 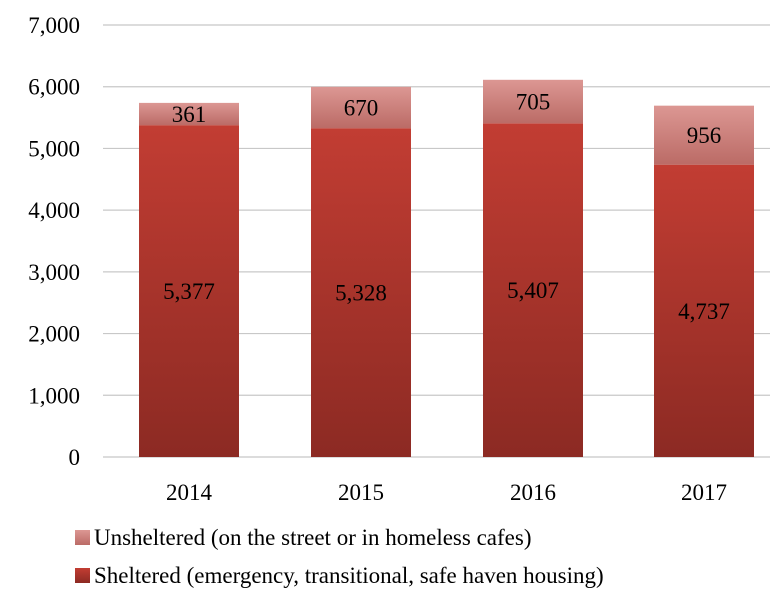 I want to click on bar-unsheltered-2016, so click(x=533, y=101).